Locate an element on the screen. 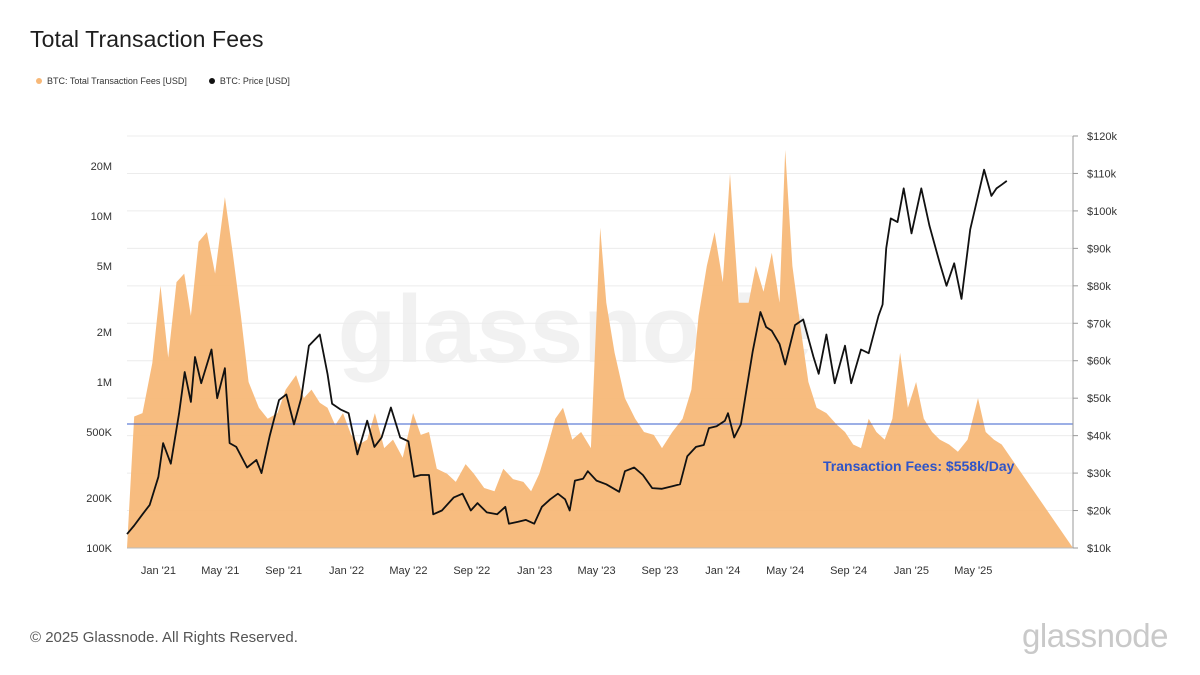 This screenshot has height=675, width=1200. y-right-tick-label: $50k is located at coordinates (1099, 399).